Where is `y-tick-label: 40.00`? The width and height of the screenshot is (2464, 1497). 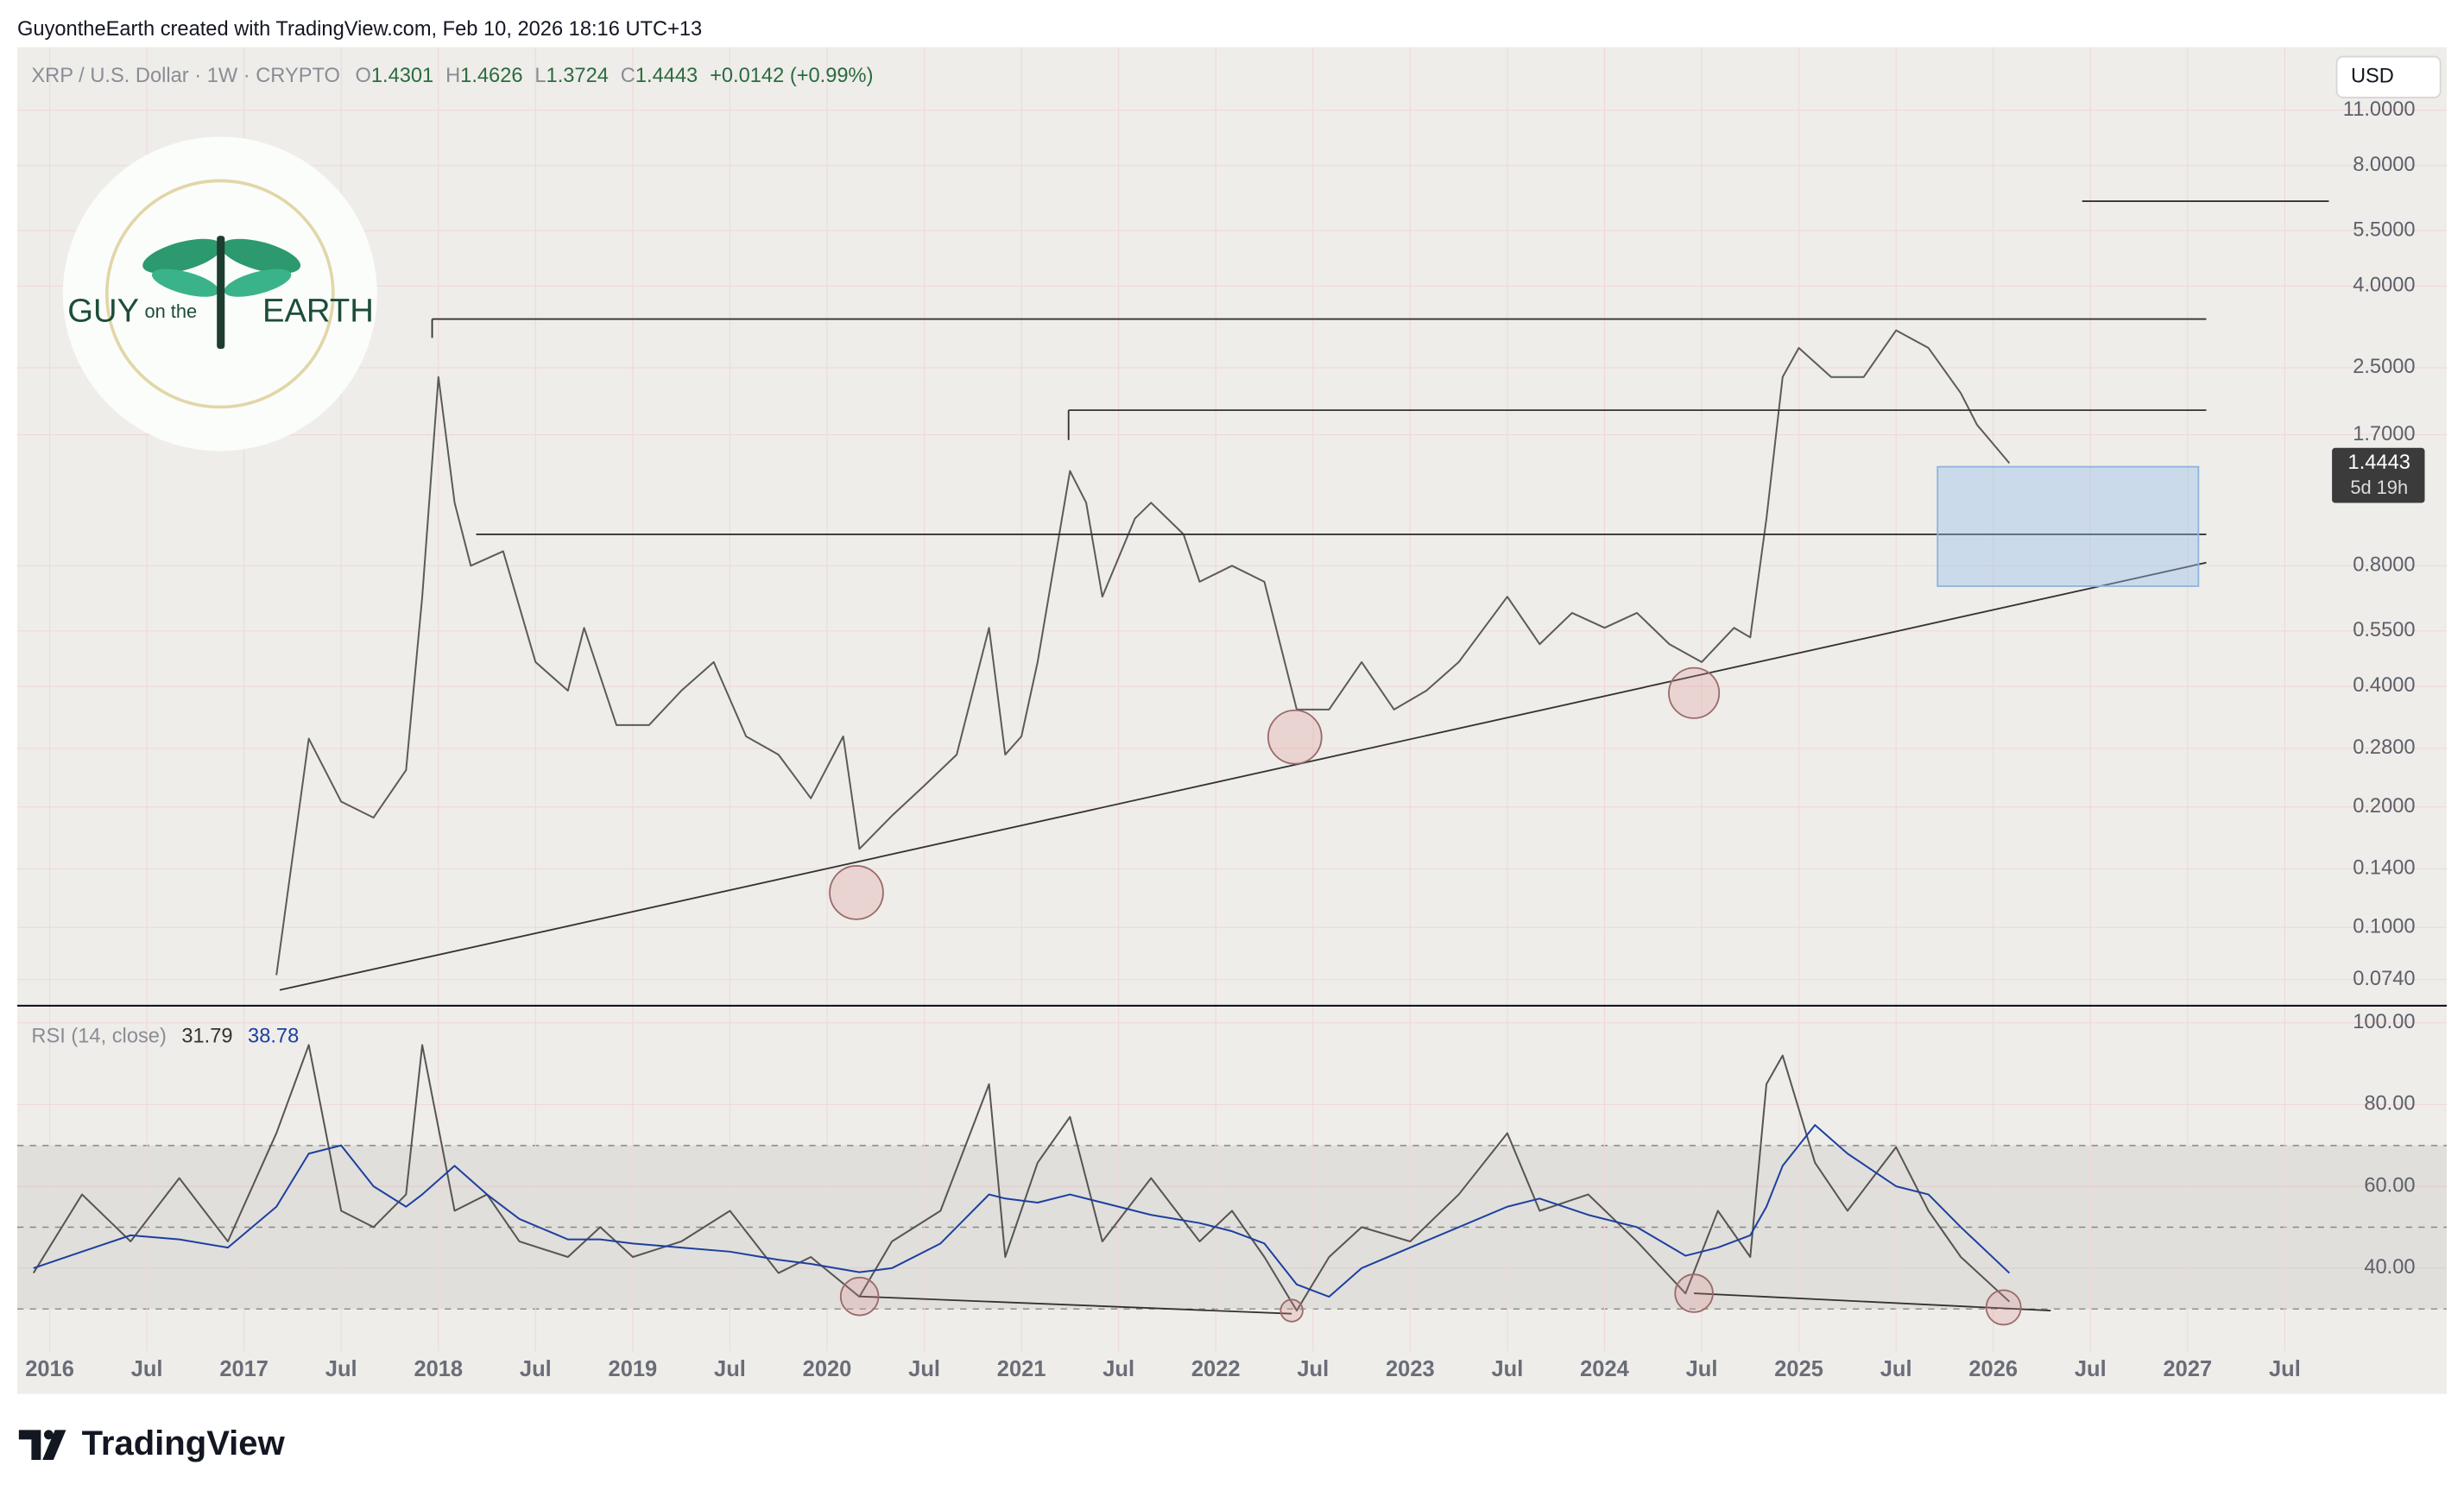 y-tick-label: 40.00 is located at coordinates (2389, 1267).